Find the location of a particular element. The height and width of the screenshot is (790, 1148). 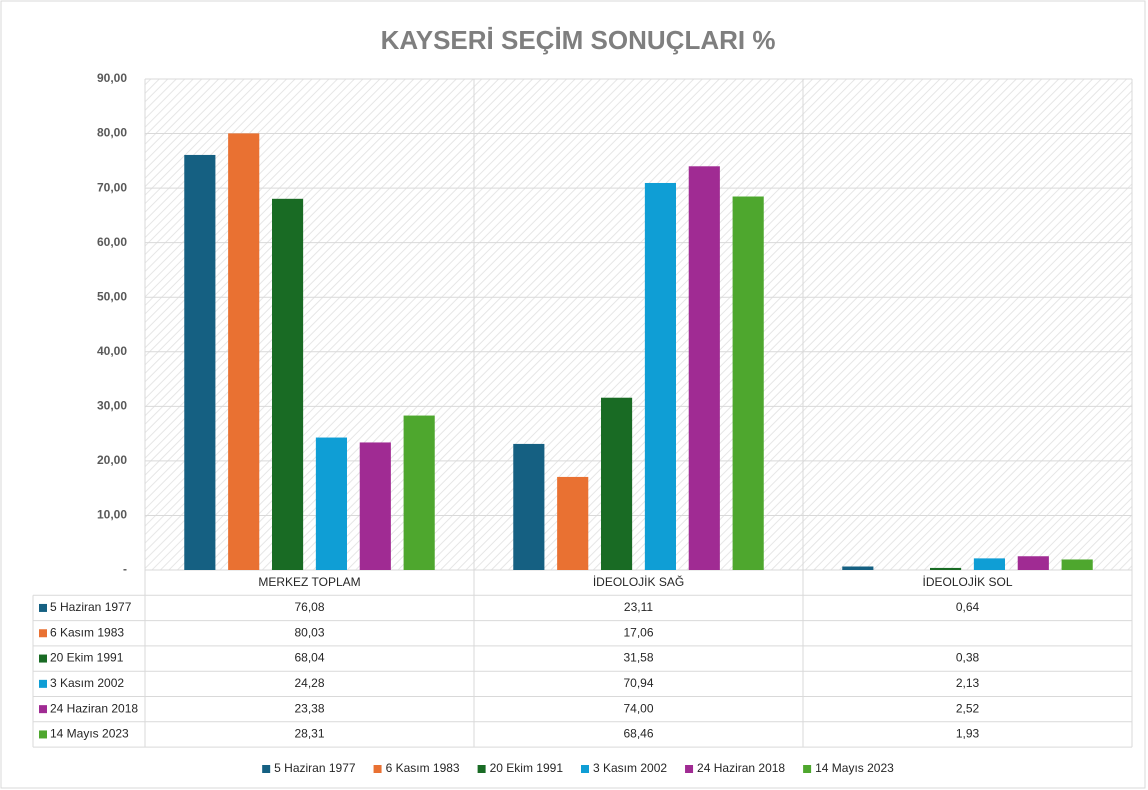

table-series-name: 14 Mayıs 2023 is located at coordinates (89, 734).